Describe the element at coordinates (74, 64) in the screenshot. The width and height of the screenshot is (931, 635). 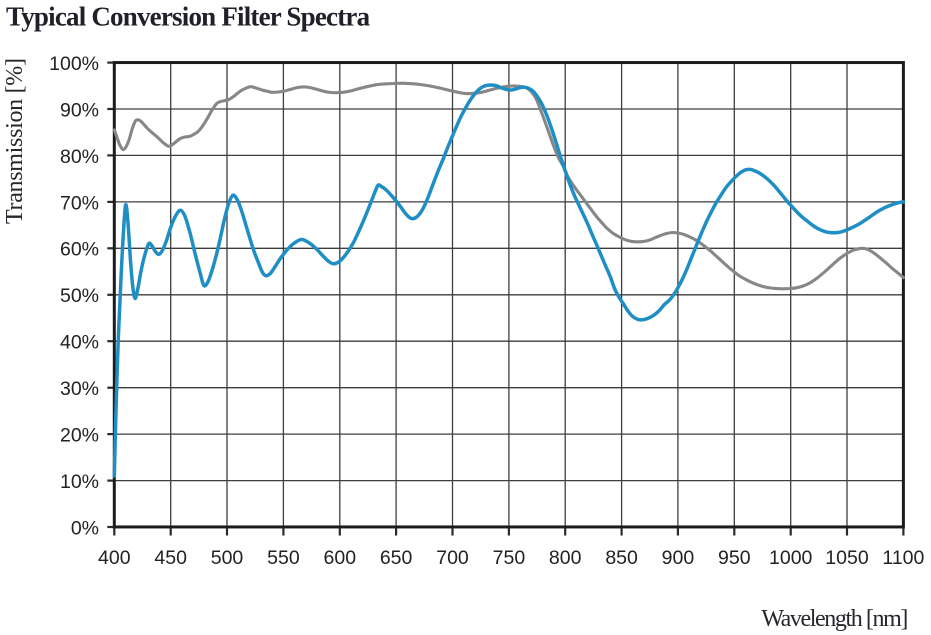
I see `svg-text: 100%` at that location.